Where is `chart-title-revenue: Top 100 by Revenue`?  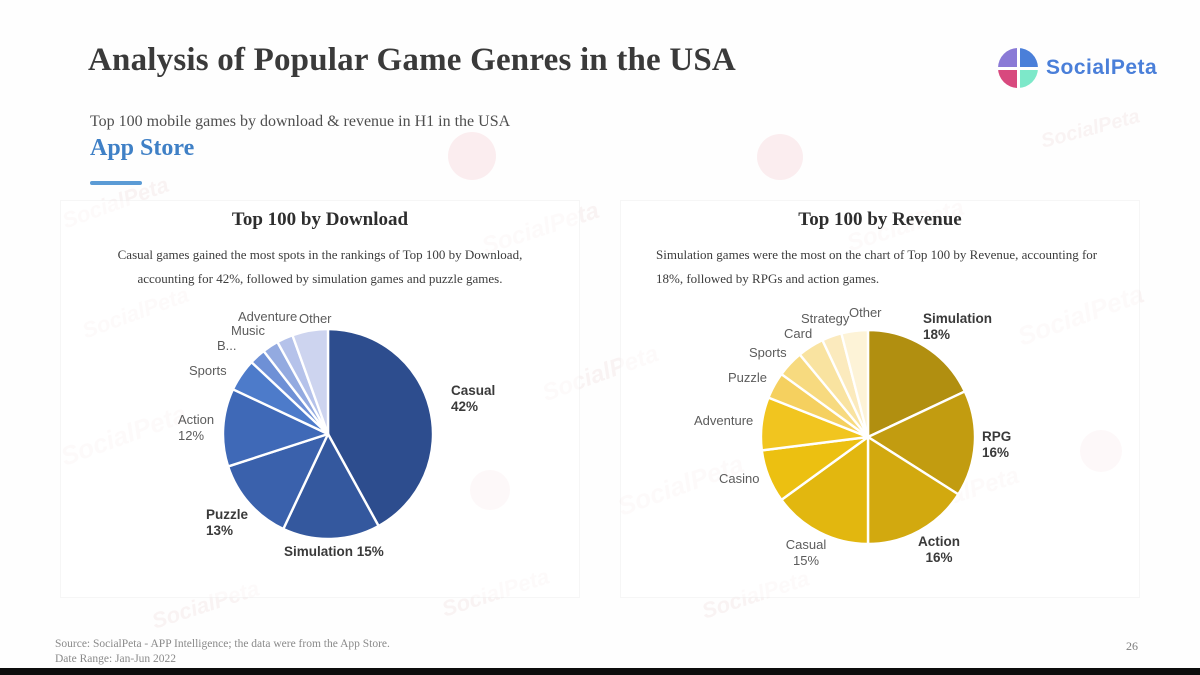
chart-title-revenue: Top 100 by Revenue is located at coordinates (880, 219).